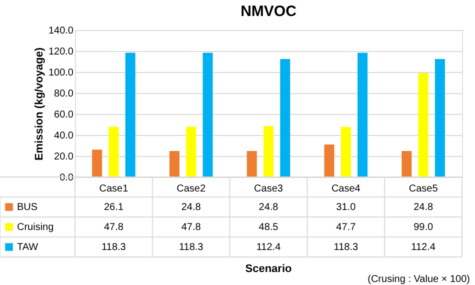 Image resolution: width=475 pixels, height=285 pixels. Describe the element at coordinates (269, 189) in the screenshot. I see `x-tick-label: Case3` at that location.